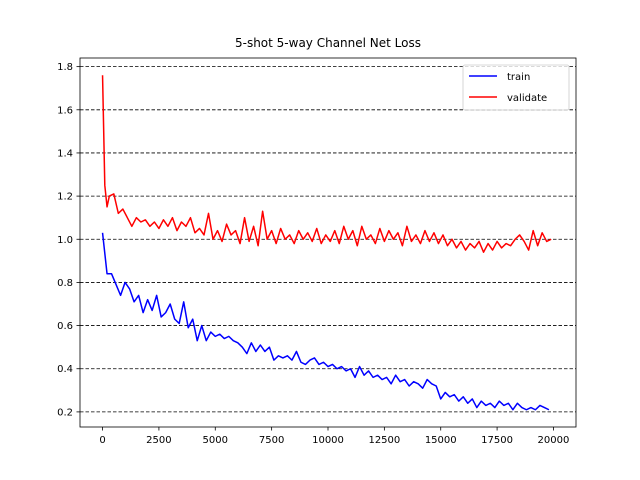 This screenshot has width=640, height=480. I want to click on legend-label-validate: validate, so click(527, 98).